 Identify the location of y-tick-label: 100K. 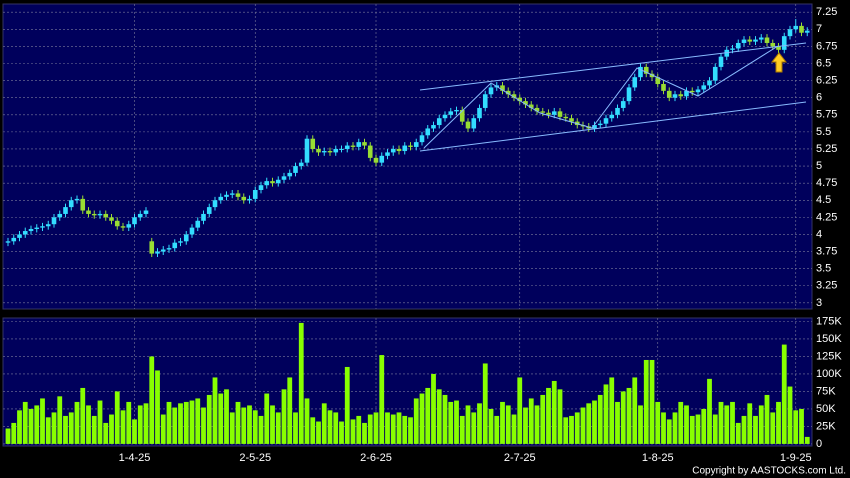
(829, 374).